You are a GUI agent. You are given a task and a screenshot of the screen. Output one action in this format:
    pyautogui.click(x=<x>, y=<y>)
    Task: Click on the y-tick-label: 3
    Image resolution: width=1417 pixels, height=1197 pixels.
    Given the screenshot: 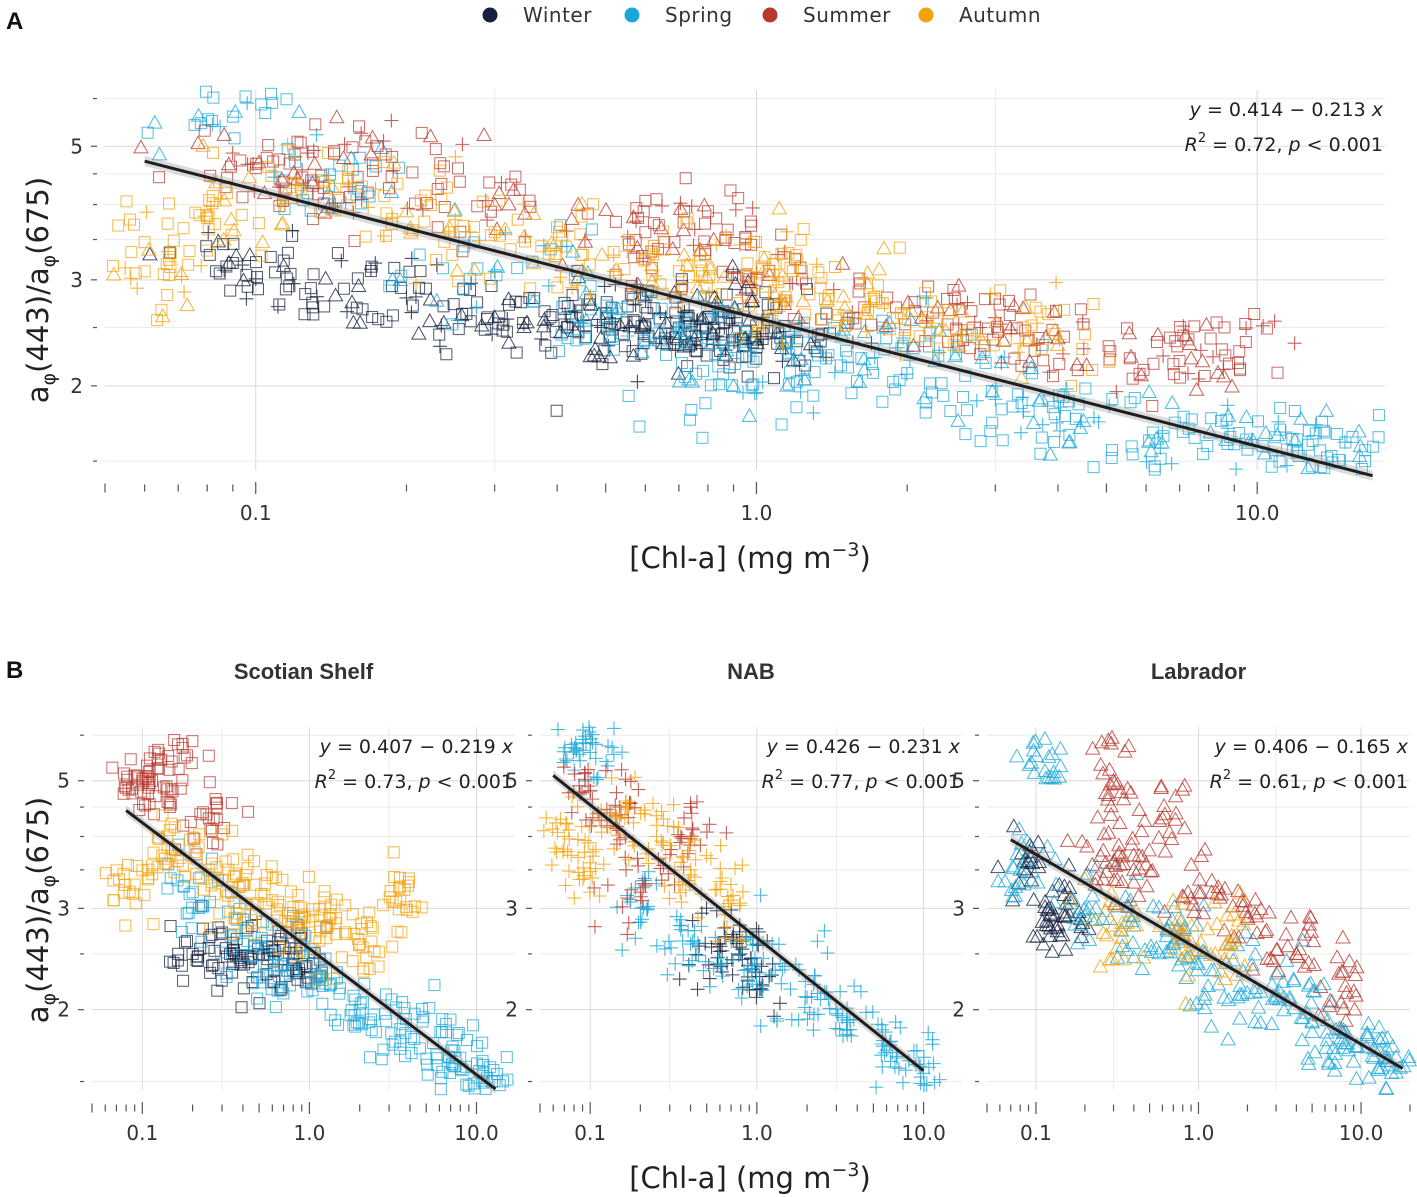 What is the action you would take?
    pyautogui.click(x=958, y=908)
    